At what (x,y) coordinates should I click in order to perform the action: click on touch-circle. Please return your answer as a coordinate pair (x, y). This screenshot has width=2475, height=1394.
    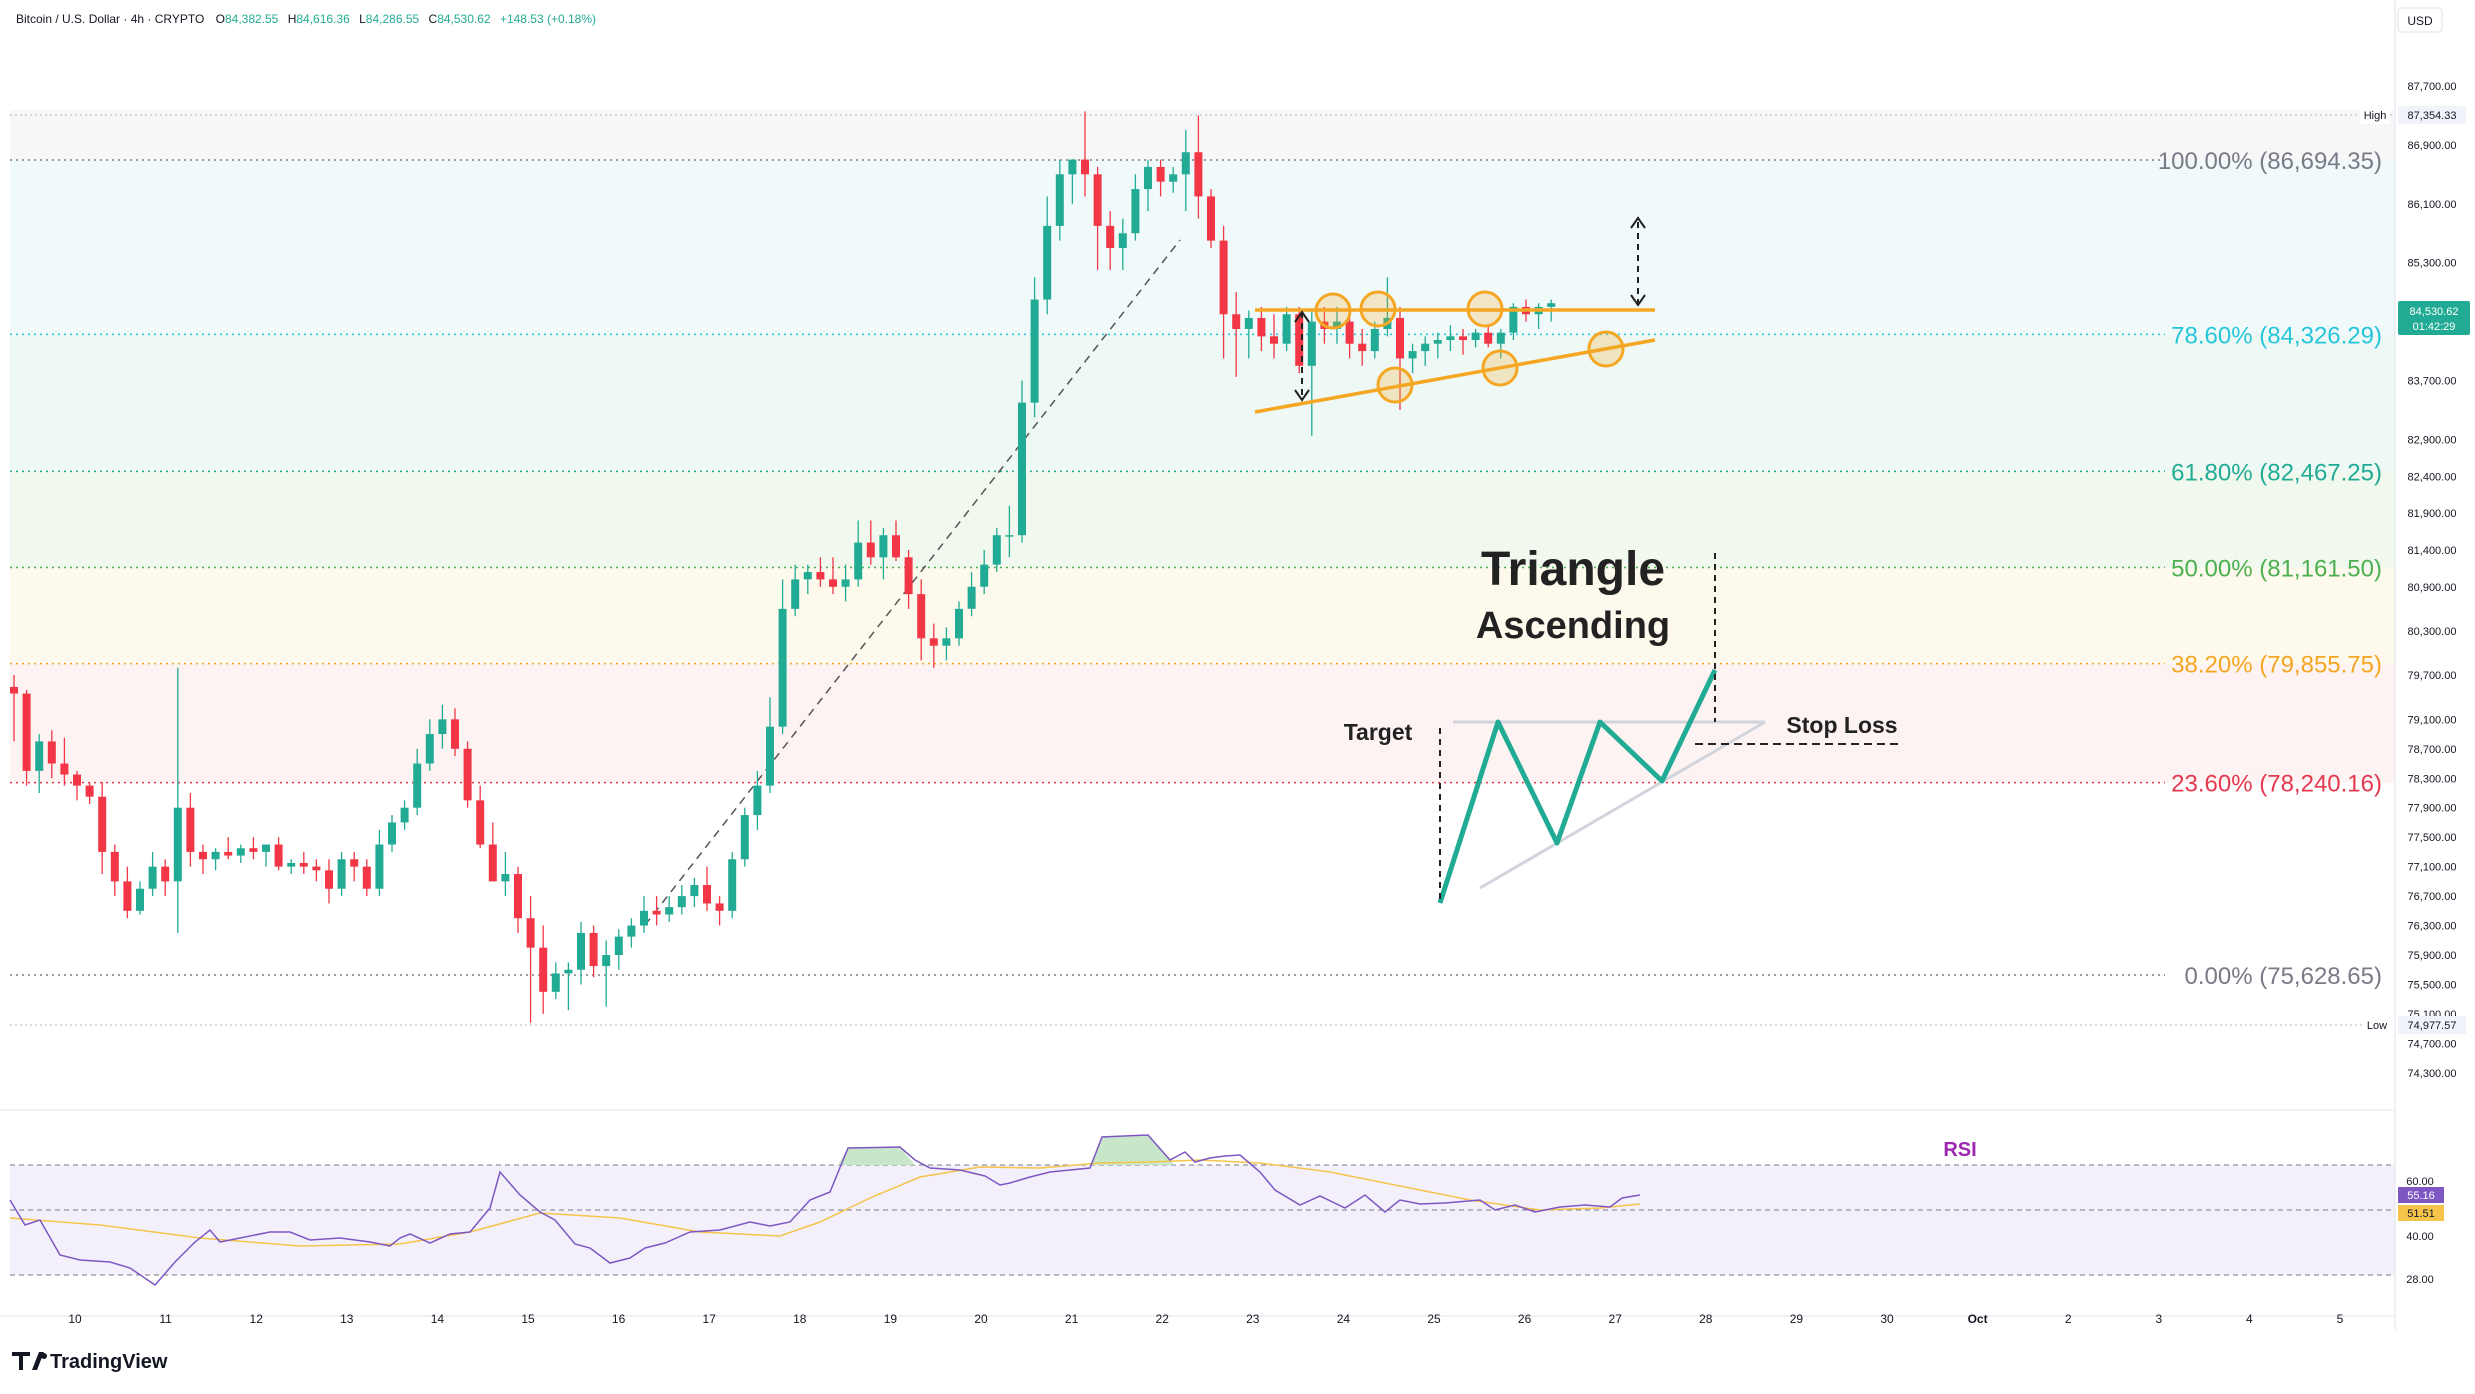
    Looking at the image, I should click on (1606, 349).